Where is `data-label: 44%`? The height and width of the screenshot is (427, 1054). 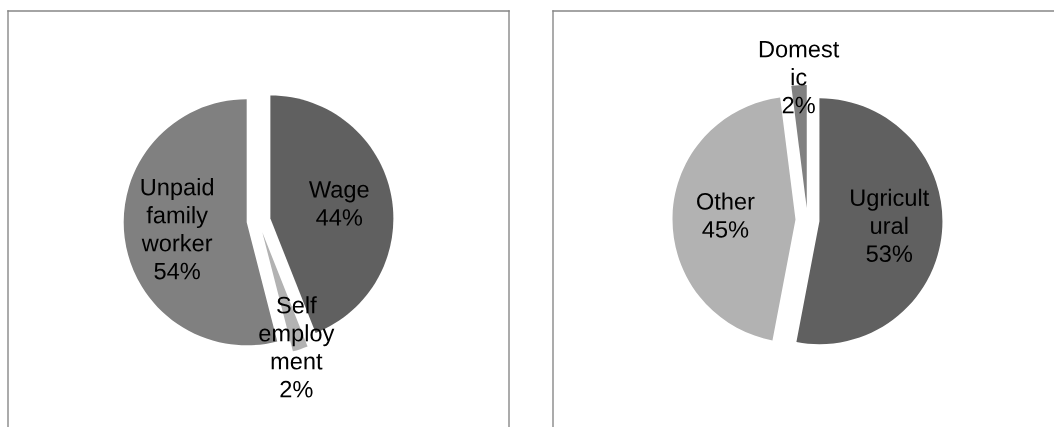 data-label: 44% is located at coordinates (339, 217).